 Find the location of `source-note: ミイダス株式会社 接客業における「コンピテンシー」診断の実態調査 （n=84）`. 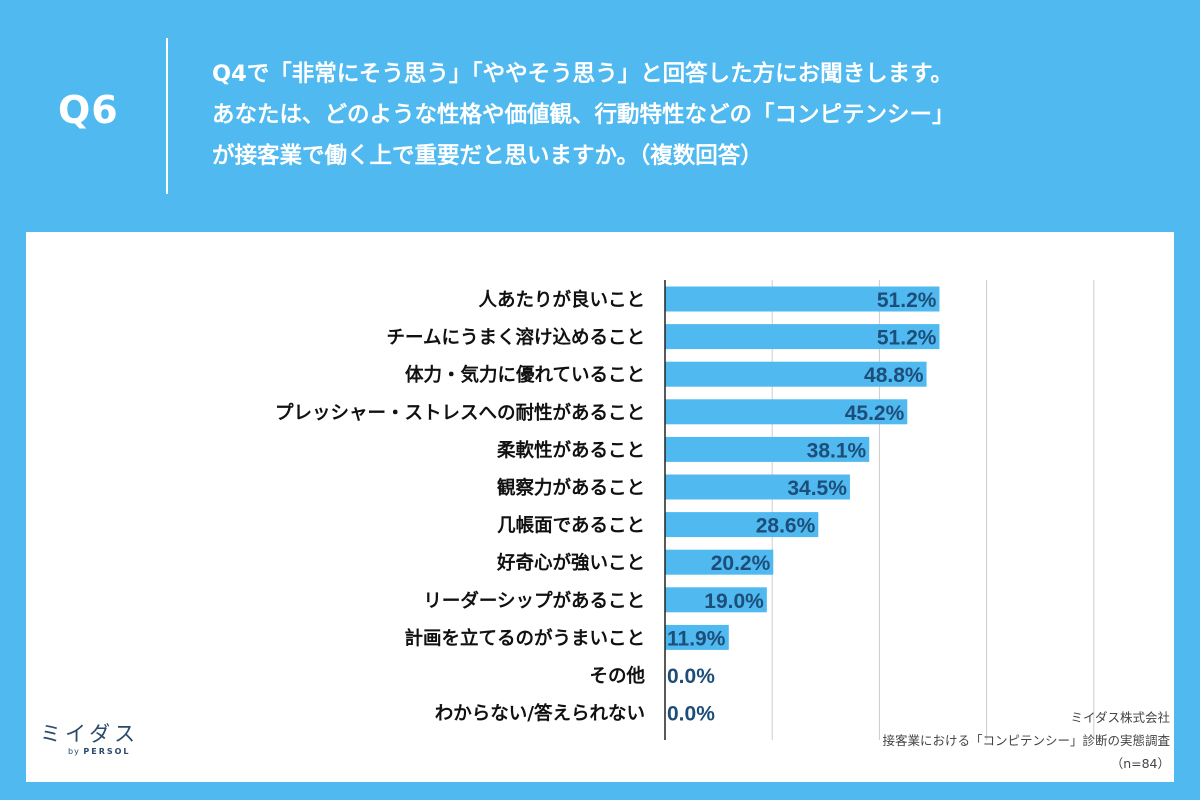

source-note: ミイダス株式会社 接客業における「コンピテンシー」診断の実態調査 （n=84） is located at coordinates (960, 740).